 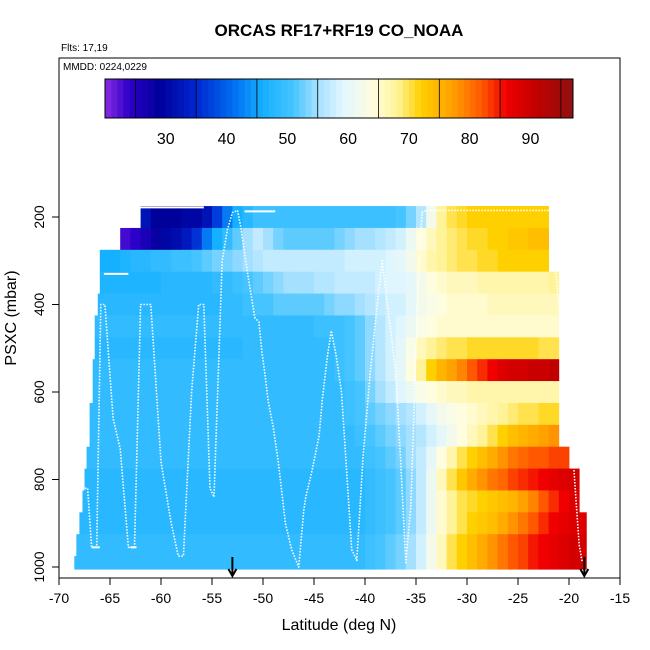 What do you see at coordinates (161, 598) in the screenshot?
I see `x-tick-label: -60` at bounding box center [161, 598].